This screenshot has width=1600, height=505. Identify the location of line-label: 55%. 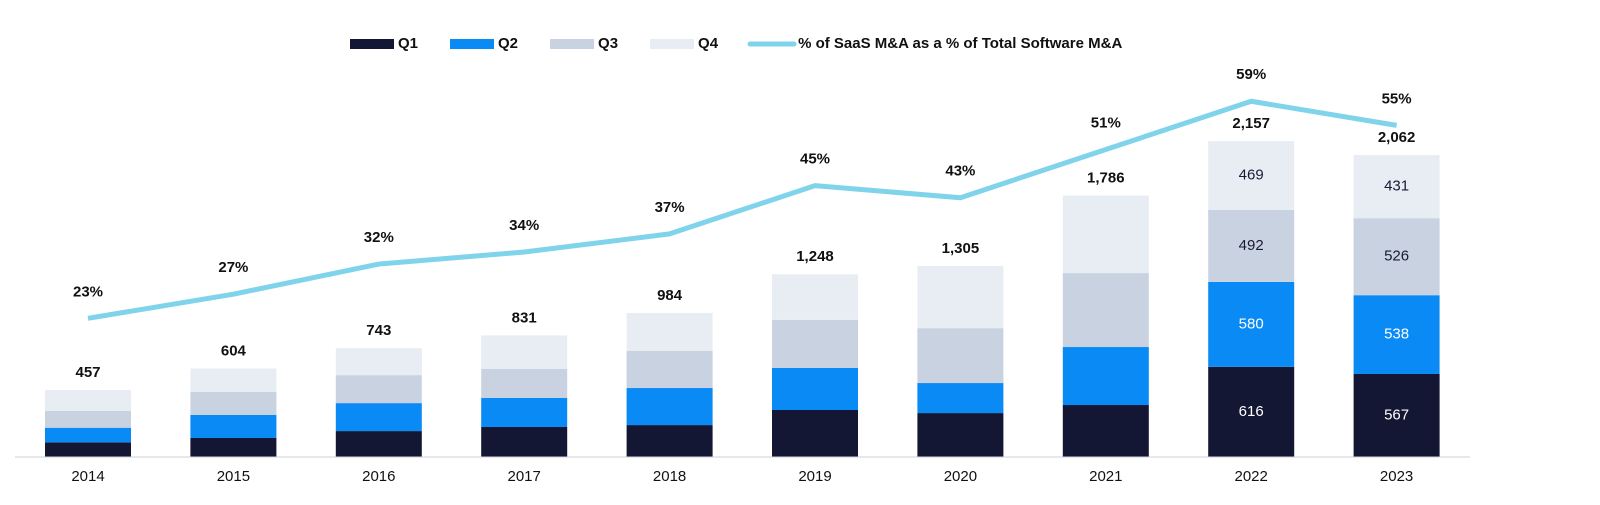
(1397, 98).